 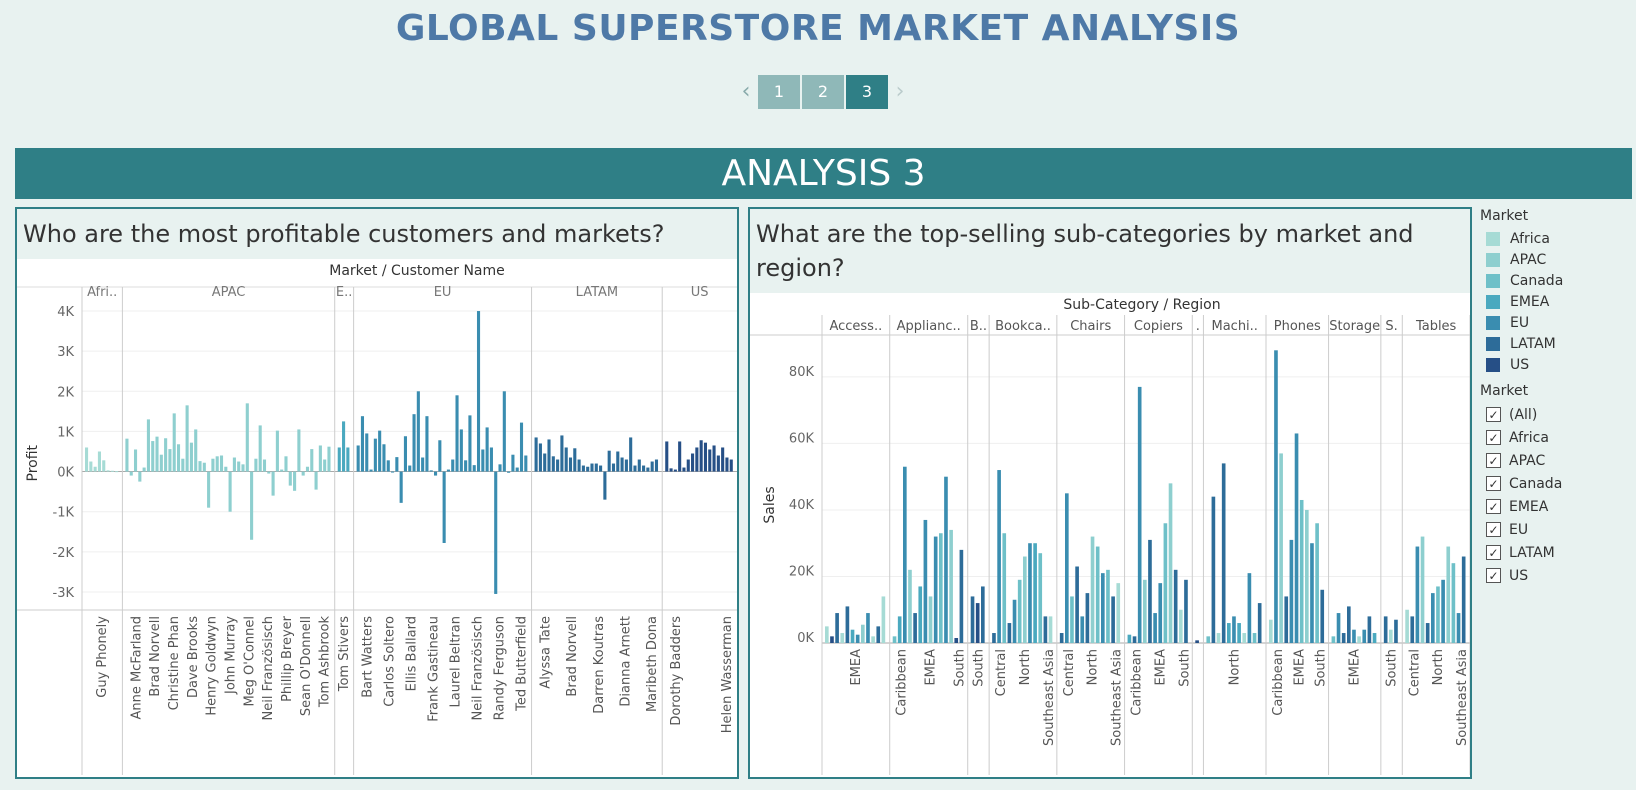 What do you see at coordinates (65, 352) in the screenshot?
I see `y-tick-label: 3K` at bounding box center [65, 352].